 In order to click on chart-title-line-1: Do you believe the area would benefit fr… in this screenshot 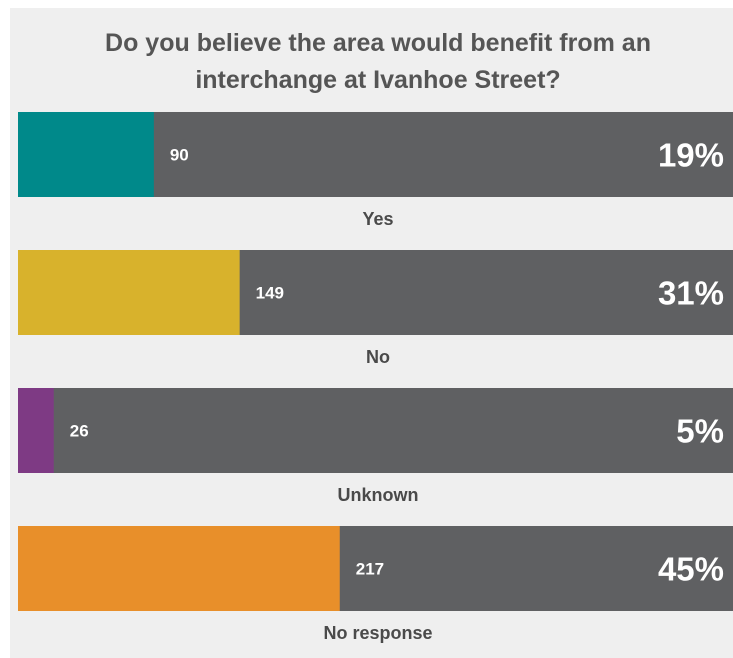, I will do `click(378, 43)`.